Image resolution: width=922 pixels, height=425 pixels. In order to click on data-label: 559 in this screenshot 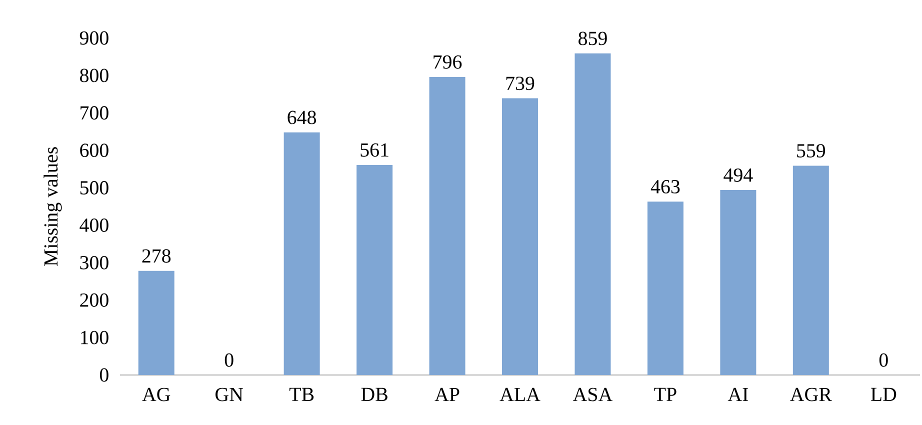, I will do `click(811, 151)`.